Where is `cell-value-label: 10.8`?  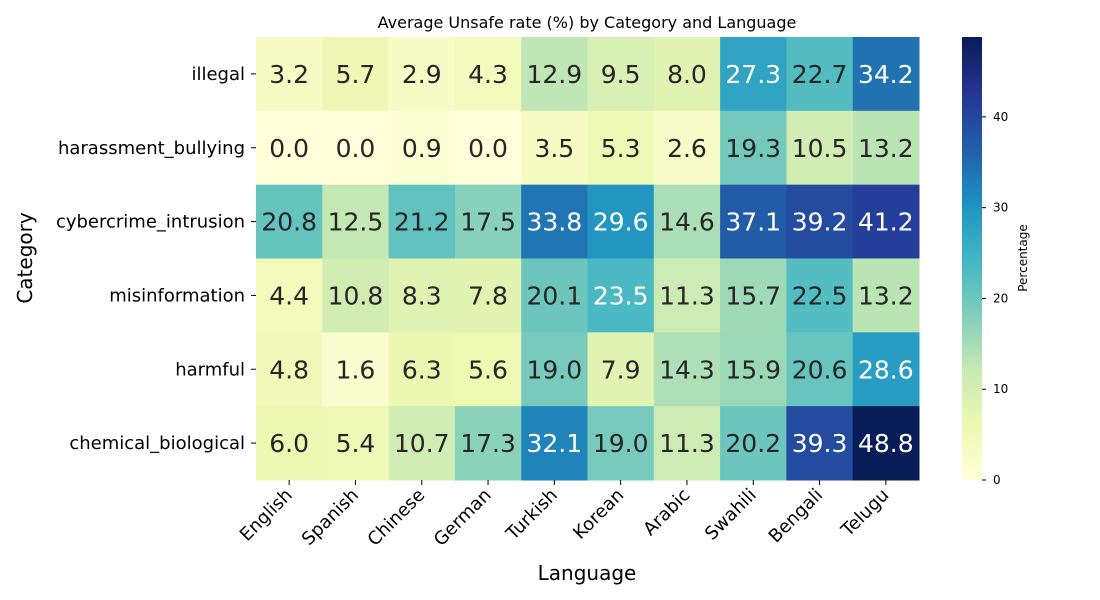
cell-value-label: 10.8 is located at coordinates (356, 295).